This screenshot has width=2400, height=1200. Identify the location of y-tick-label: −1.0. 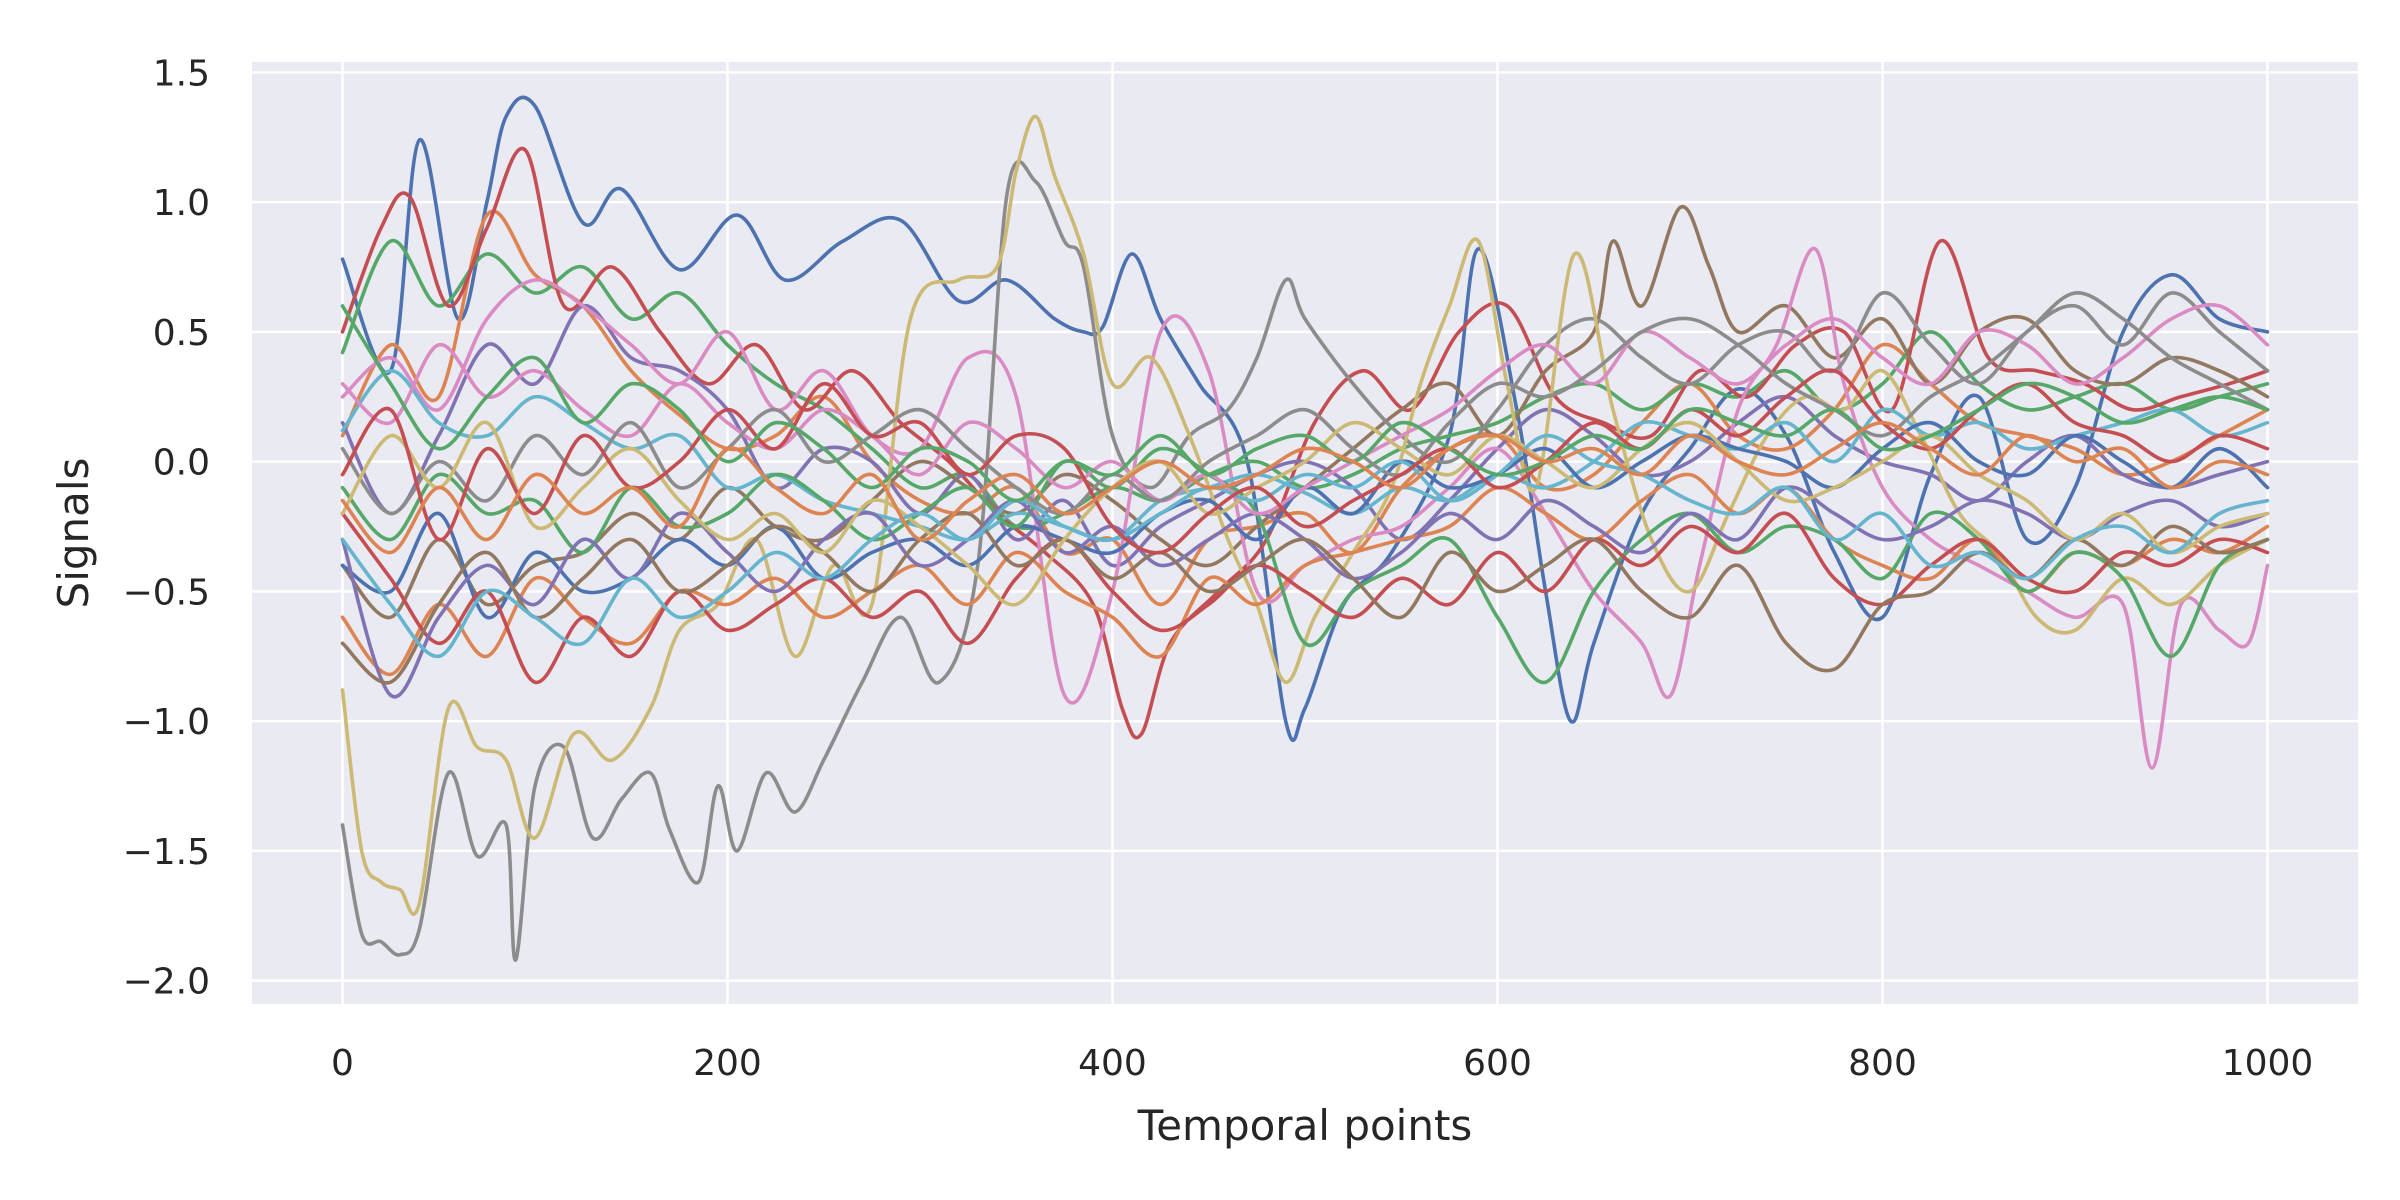
(166, 722).